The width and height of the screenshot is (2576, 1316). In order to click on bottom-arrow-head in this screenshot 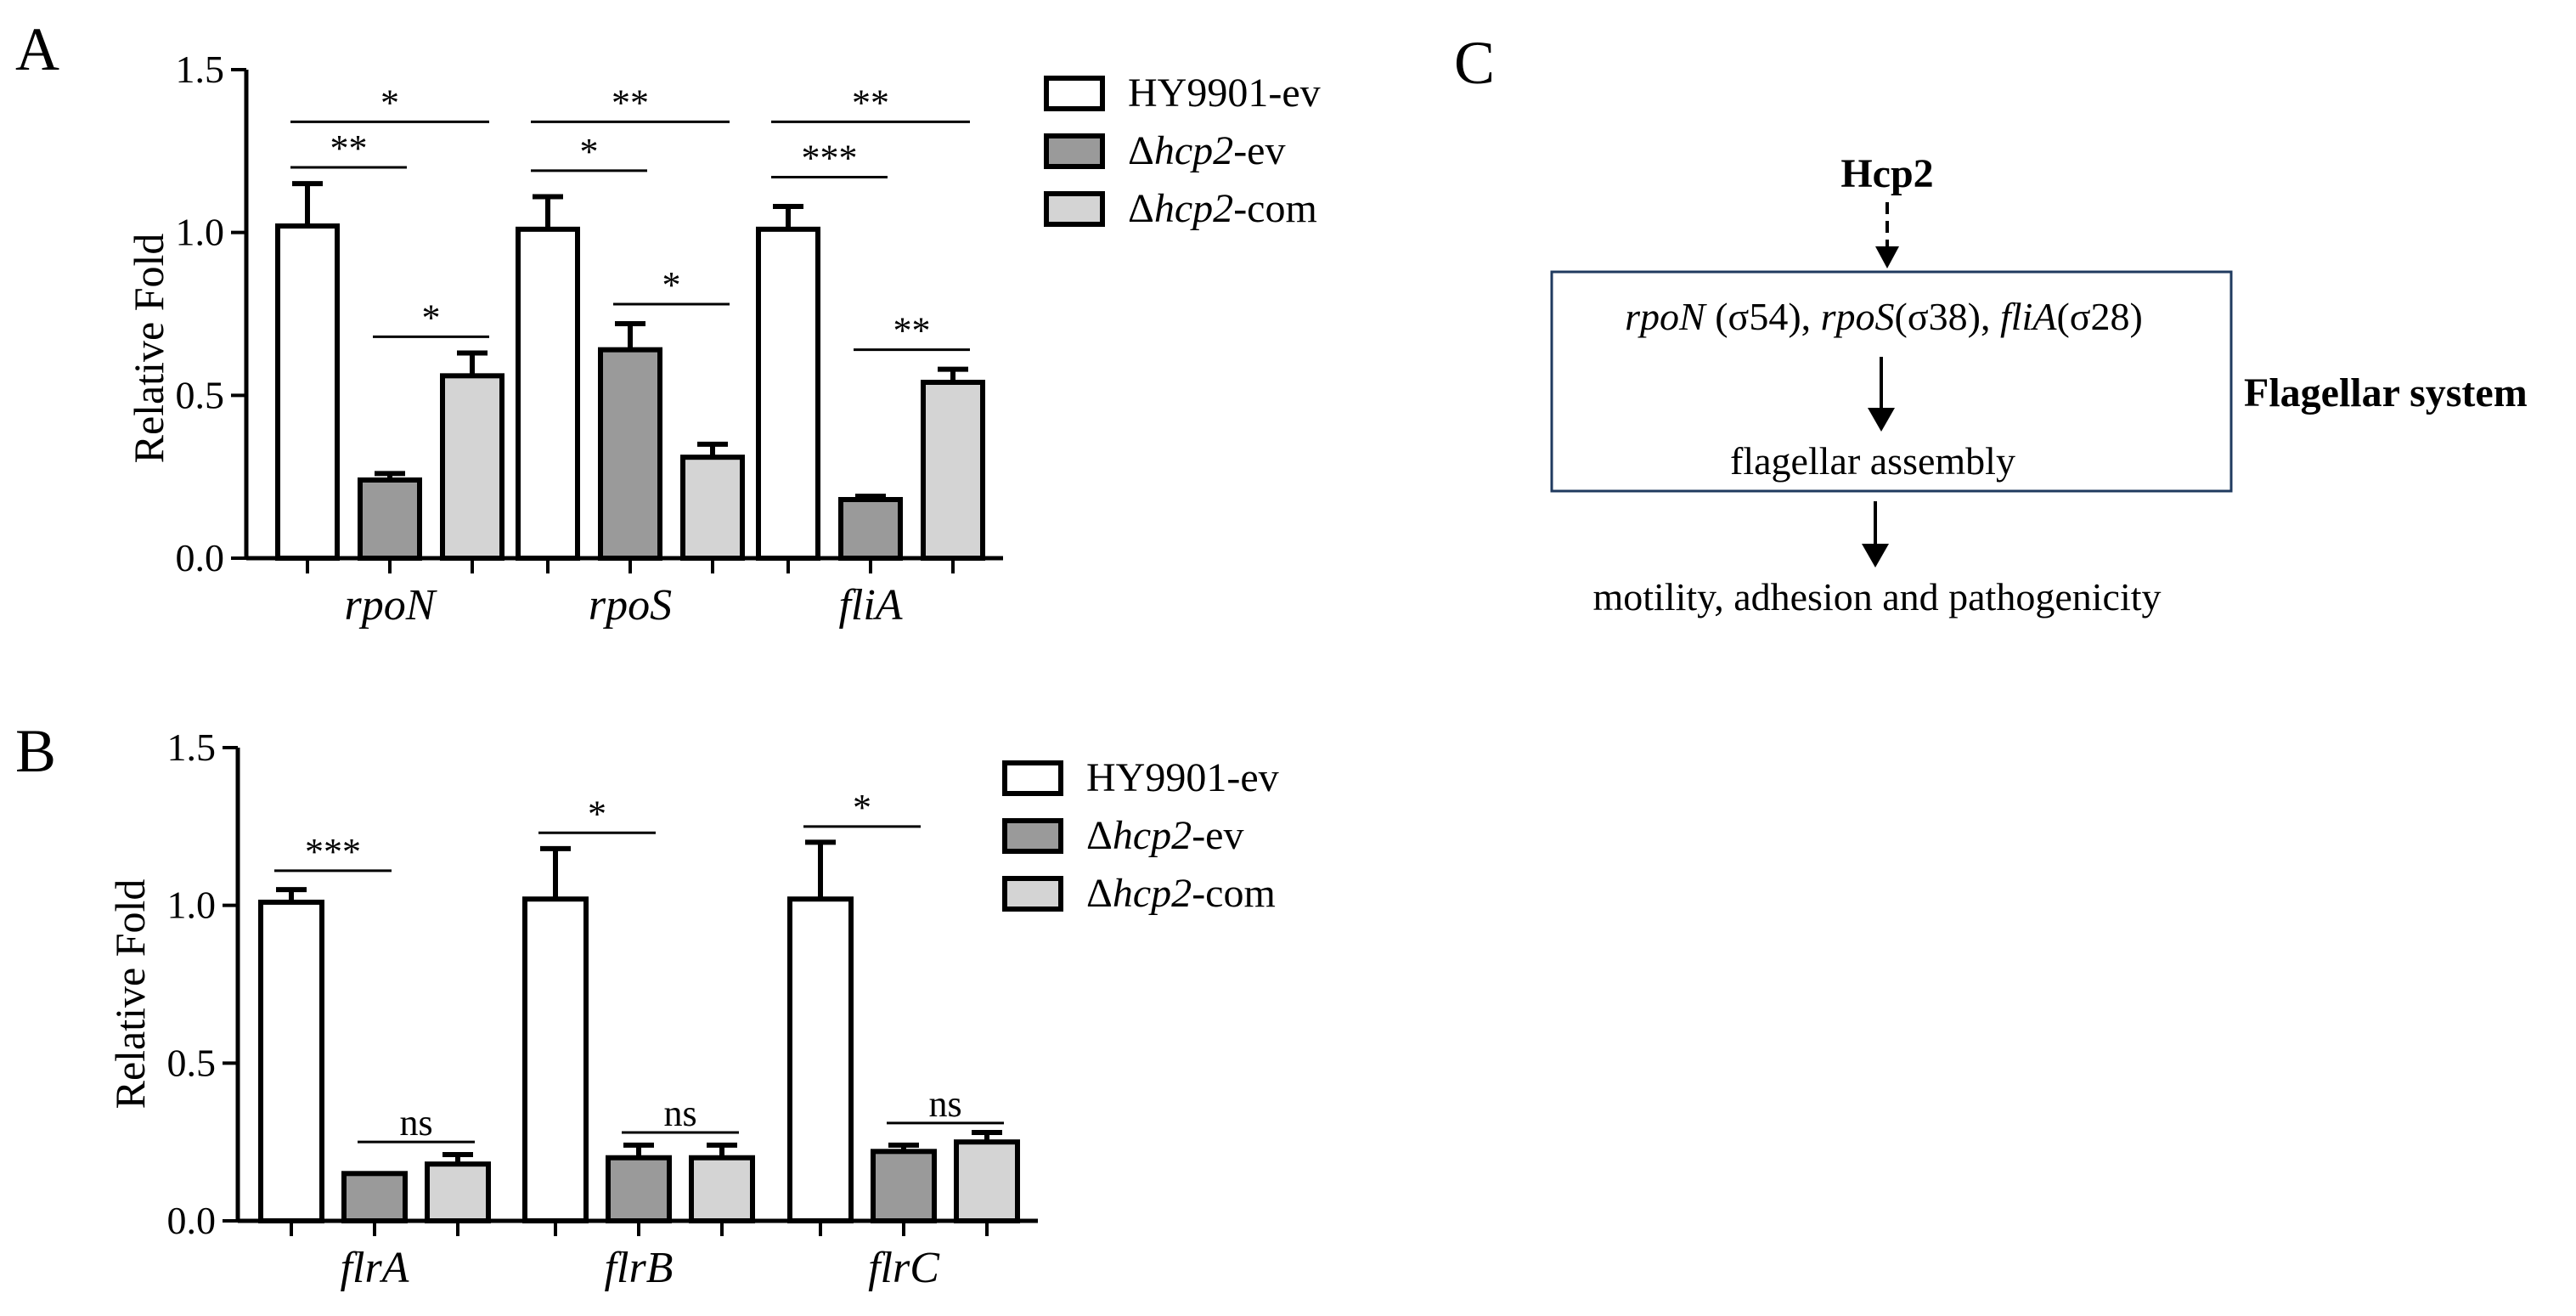, I will do `click(1875, 556)`.